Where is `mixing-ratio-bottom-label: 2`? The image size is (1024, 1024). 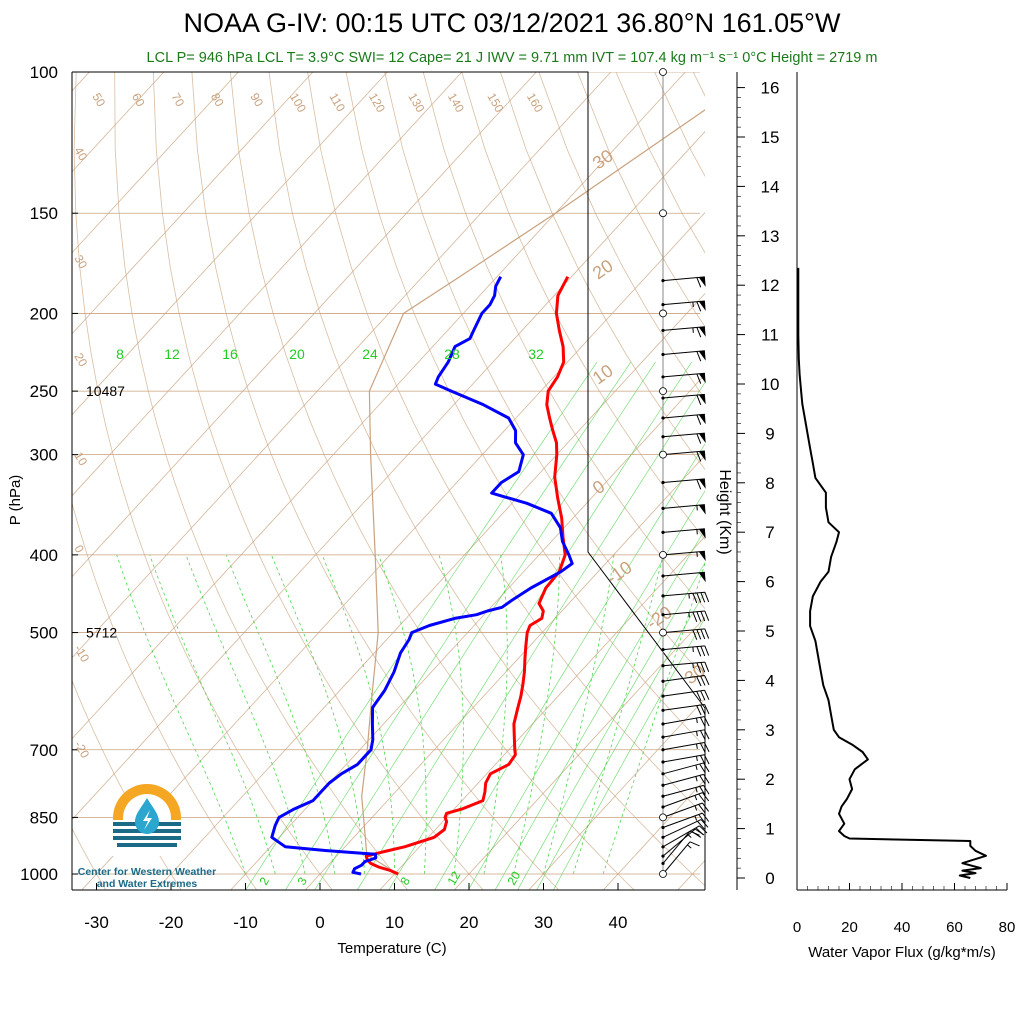
mixing-ratio-bottom-label: 2 is located at coordinates (264, 880).